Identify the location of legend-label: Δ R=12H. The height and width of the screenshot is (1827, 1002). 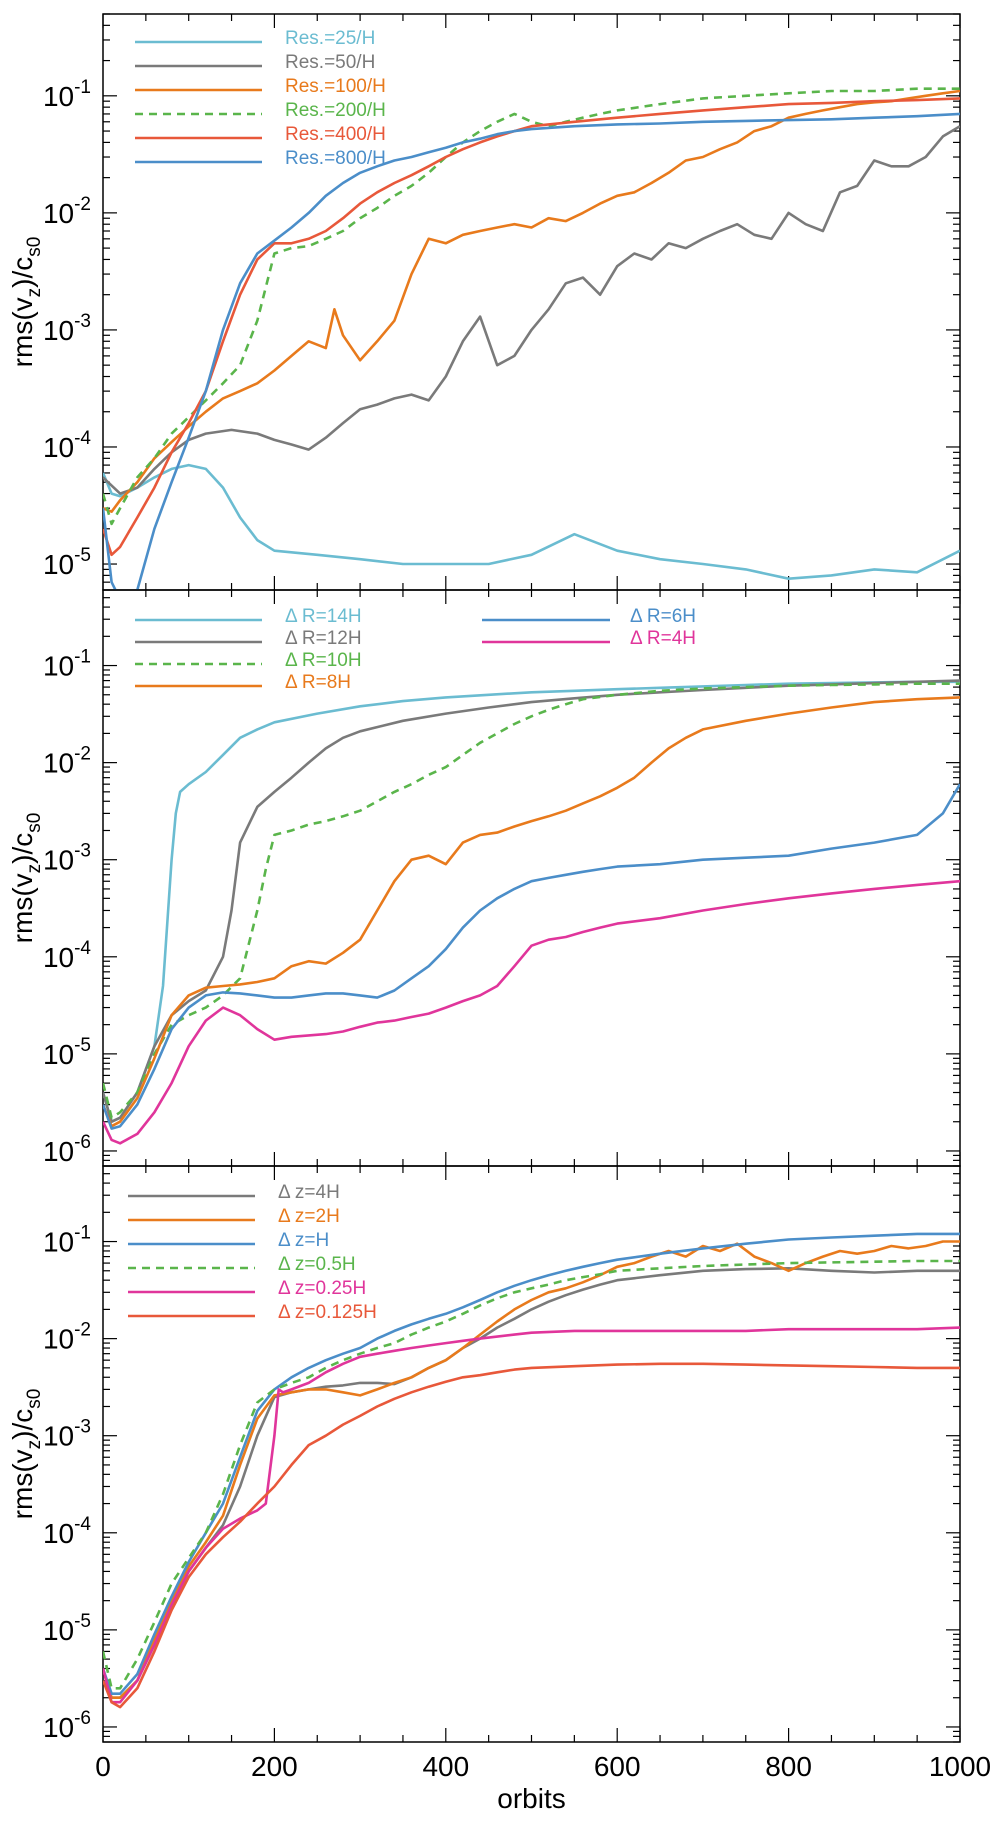
(323, 638).